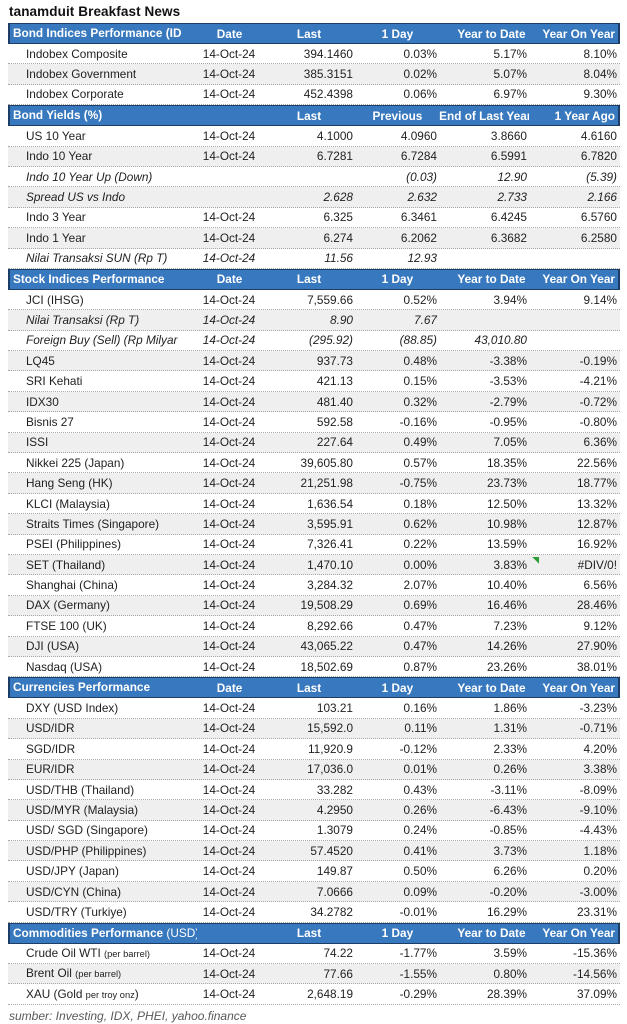 The width and height of the screenshot is (627, 1024). What do you see at coordinates (508, 237) in the screenshot?
I see `cell-col2: 6.3682` at bounding box center [508, 237].